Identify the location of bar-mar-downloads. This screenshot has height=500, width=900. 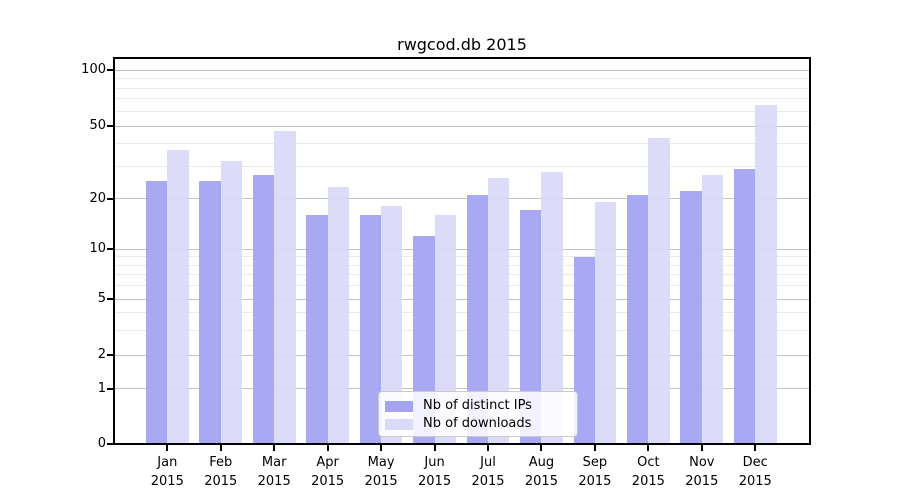
(285, 286).